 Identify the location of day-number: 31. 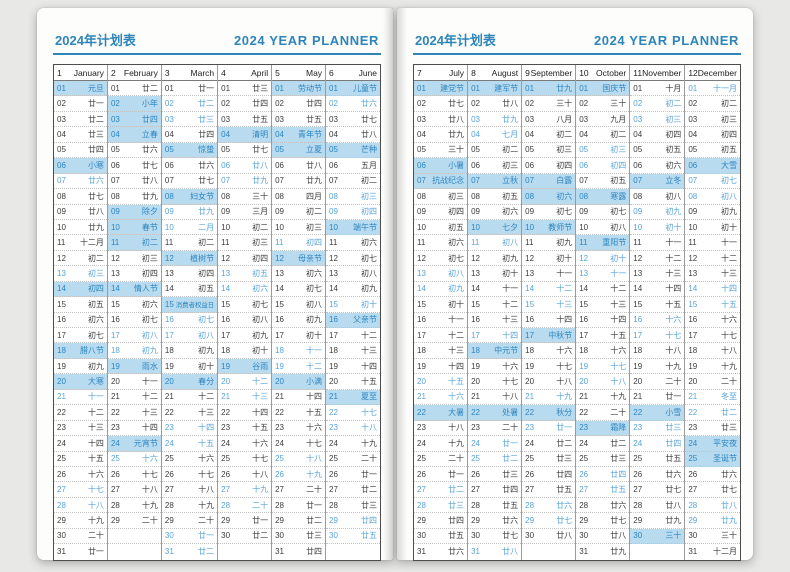
(584, 552).